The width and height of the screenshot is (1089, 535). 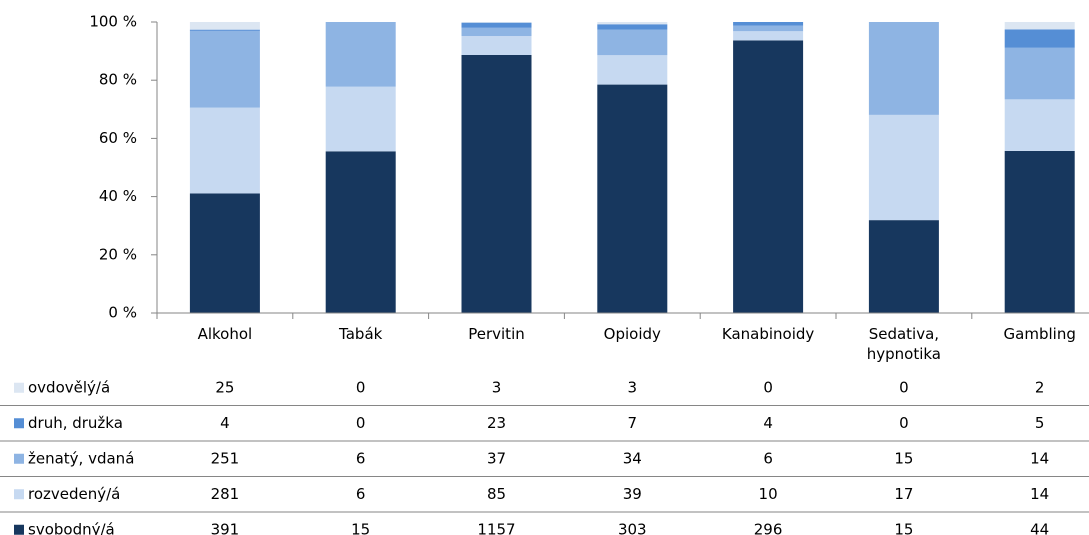 I want to click on table-cell: 2, so click(x=1040, y=387).